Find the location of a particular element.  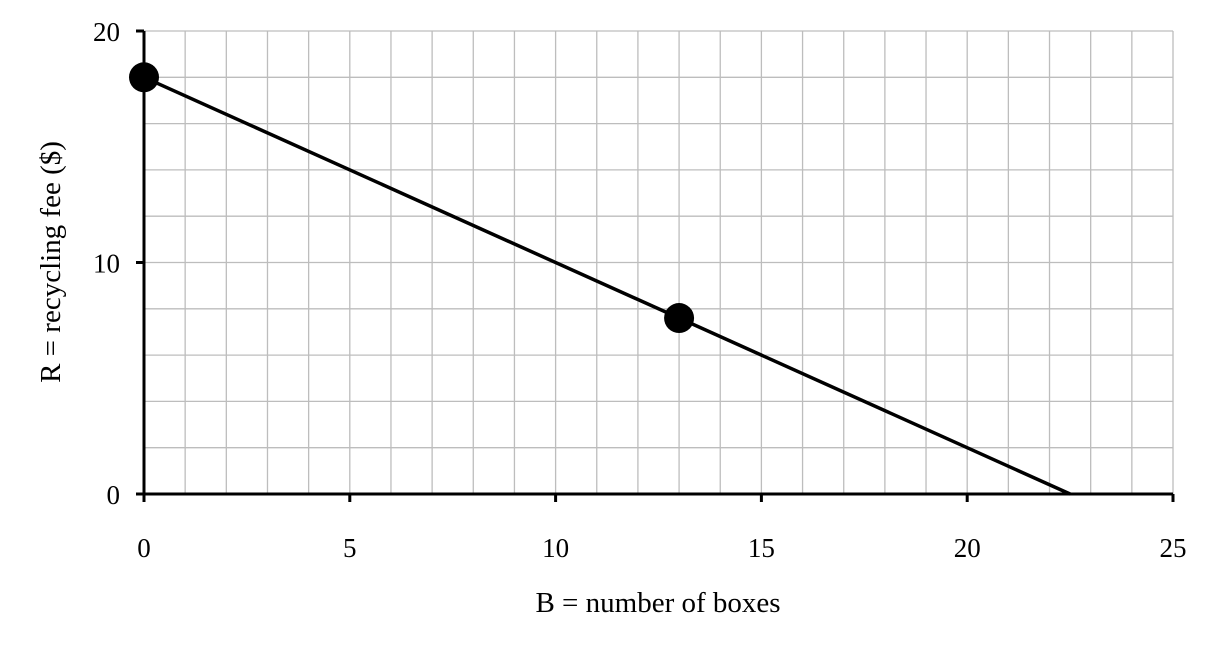

y-tick-label: 0 is located at coordinates (114, 495).